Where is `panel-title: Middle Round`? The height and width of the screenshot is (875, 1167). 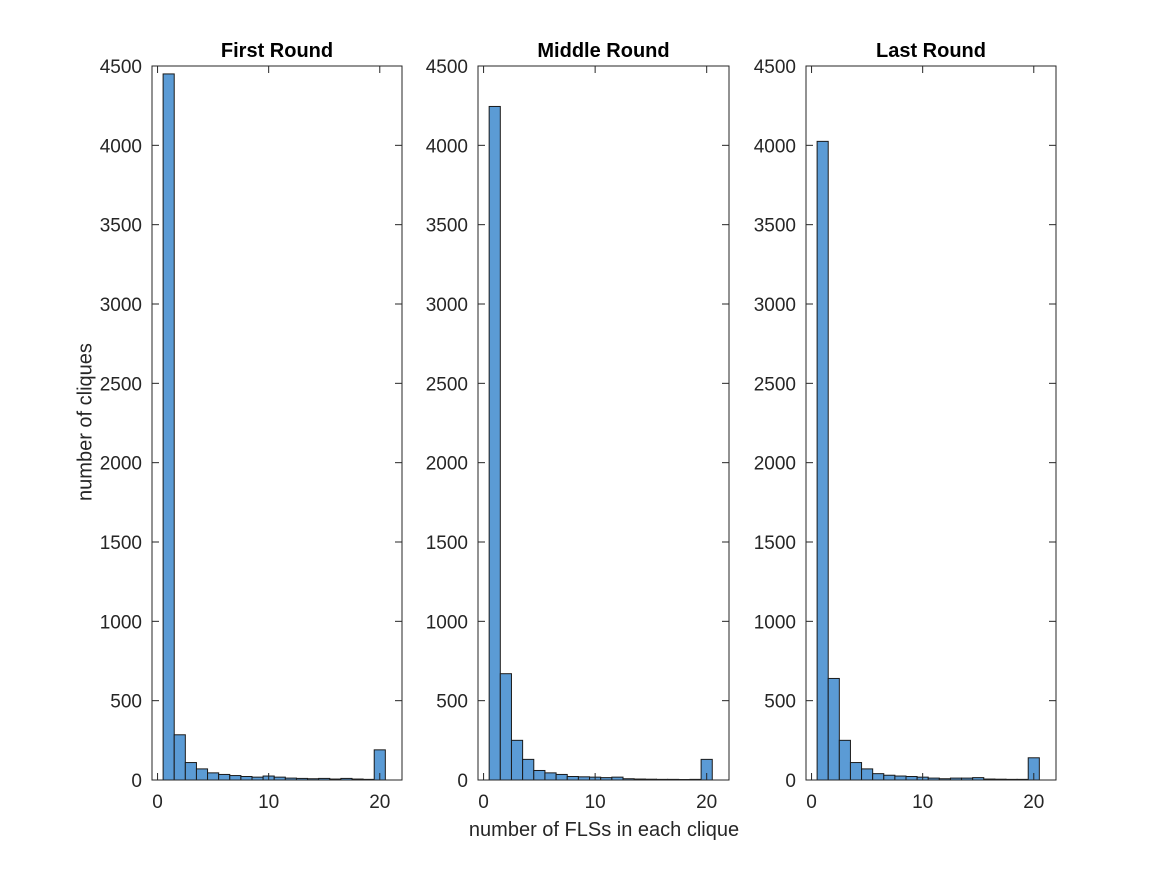
panel-title: Middle Round is located at coordinates (603, 51).